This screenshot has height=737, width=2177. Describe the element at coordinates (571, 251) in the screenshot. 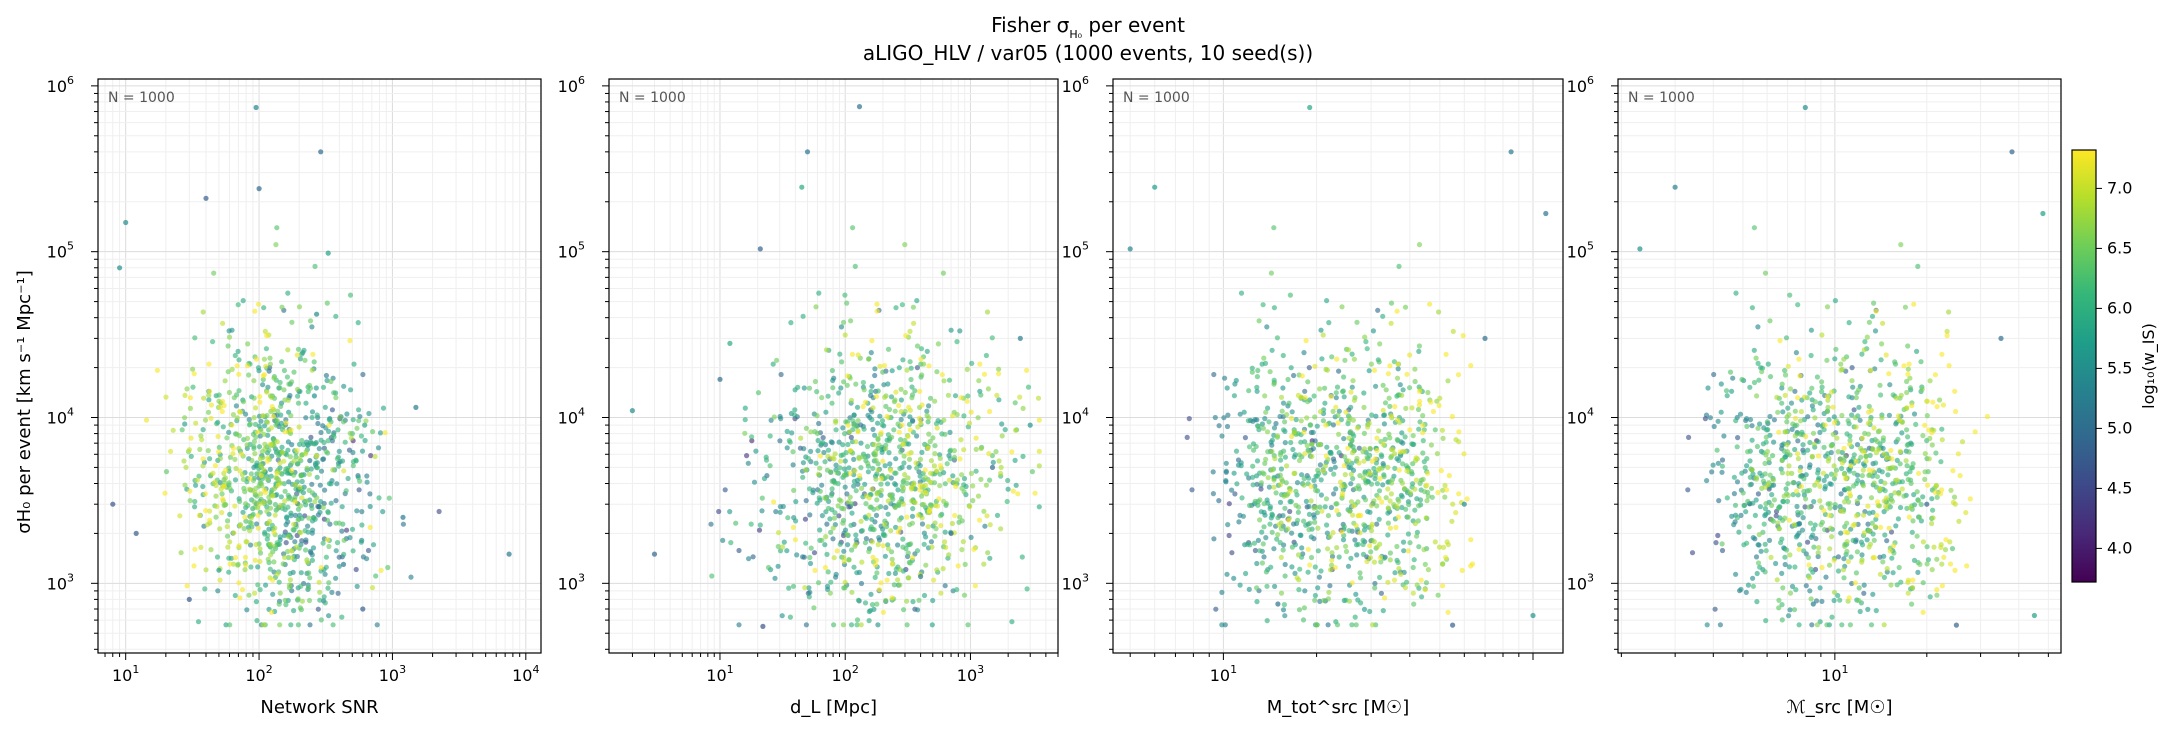

I see `y-tick-label: 105` at that location.